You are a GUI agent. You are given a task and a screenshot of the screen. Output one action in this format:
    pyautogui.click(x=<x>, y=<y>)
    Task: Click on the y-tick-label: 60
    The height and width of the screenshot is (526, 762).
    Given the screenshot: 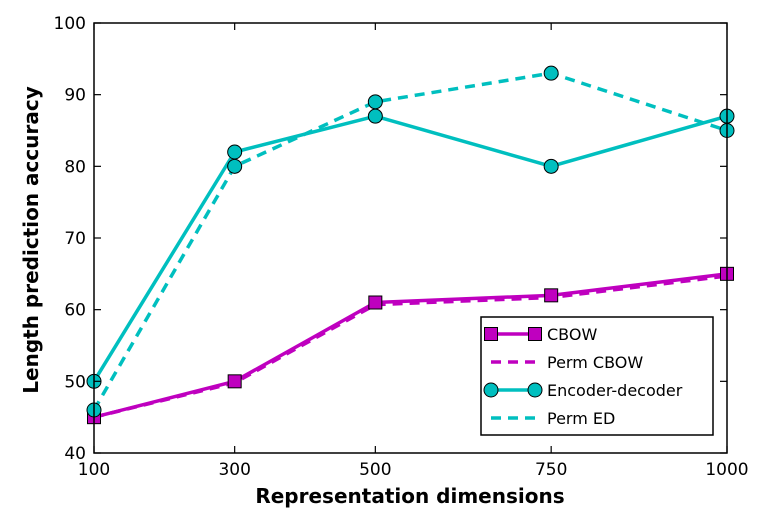 What is the action you would take?
    pyautogui.click(x=75, y=311)
    